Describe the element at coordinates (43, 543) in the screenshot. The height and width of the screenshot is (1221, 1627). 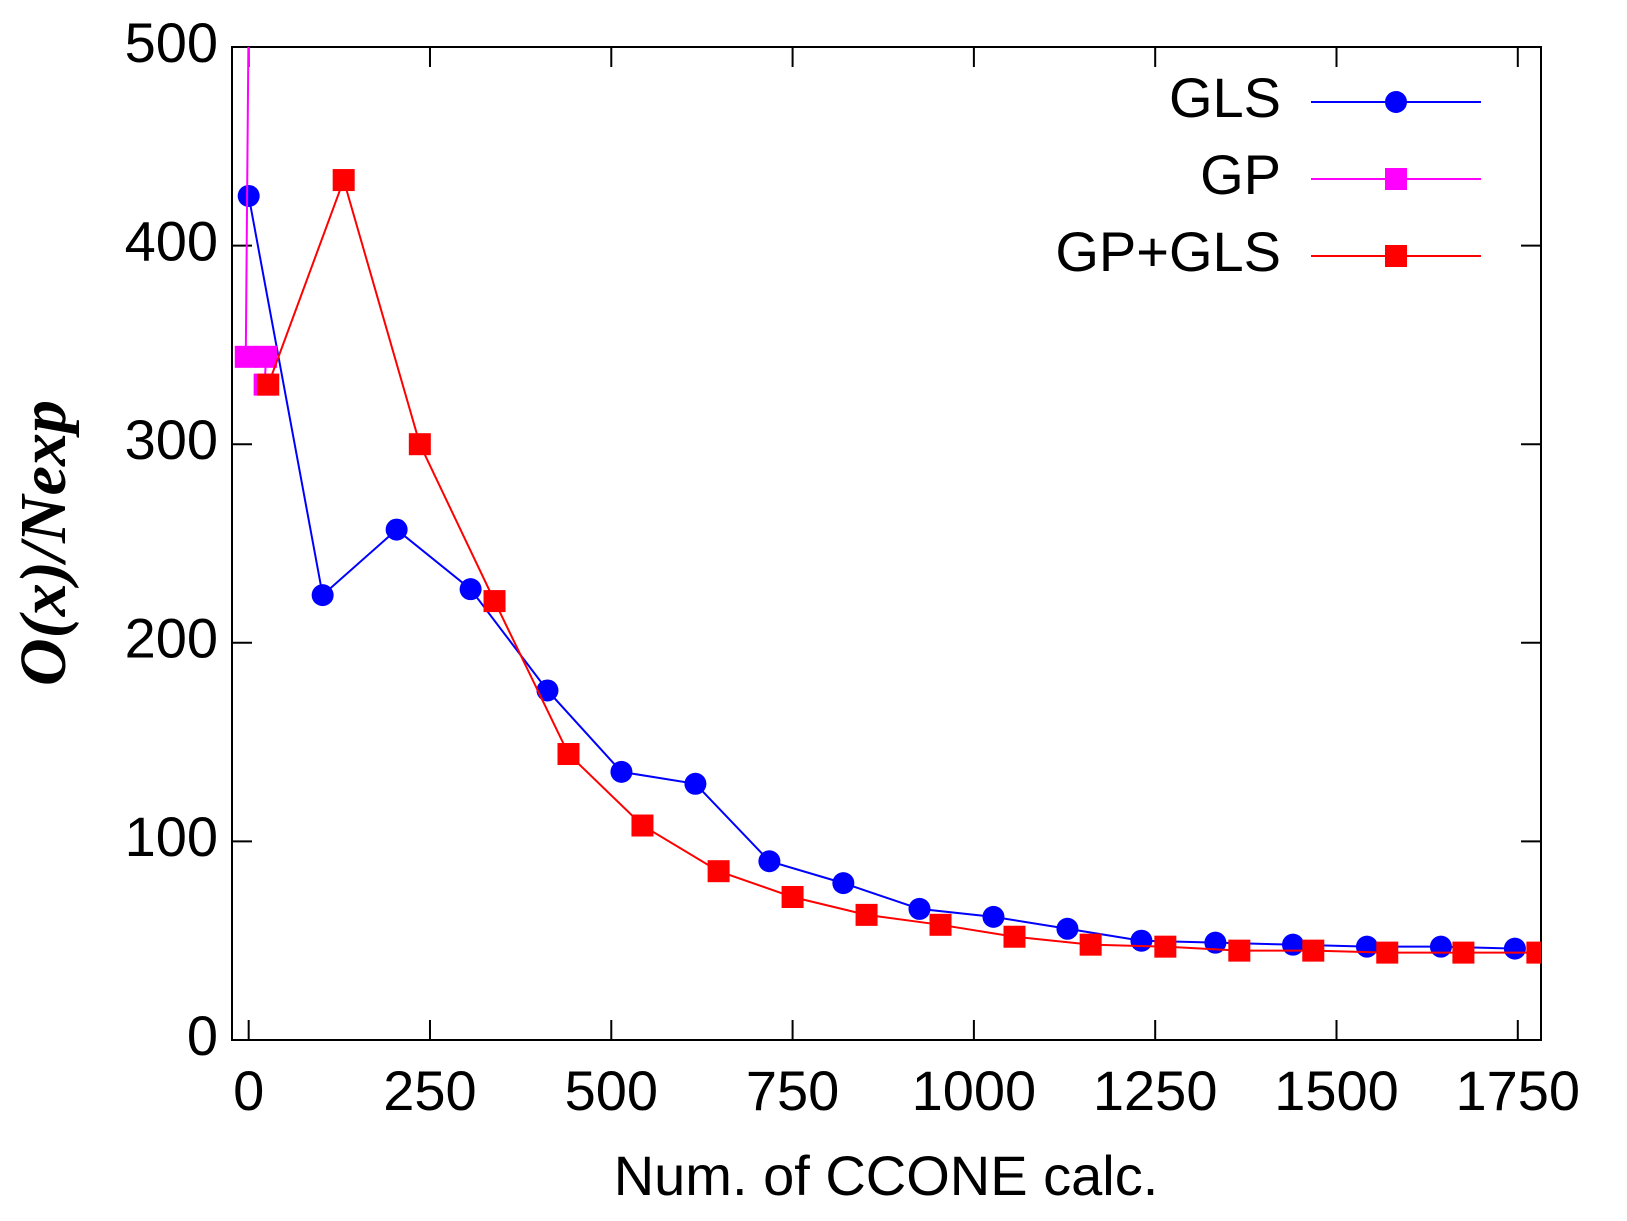
I see `y-axis-label: O(x)/Nexp` at that location.